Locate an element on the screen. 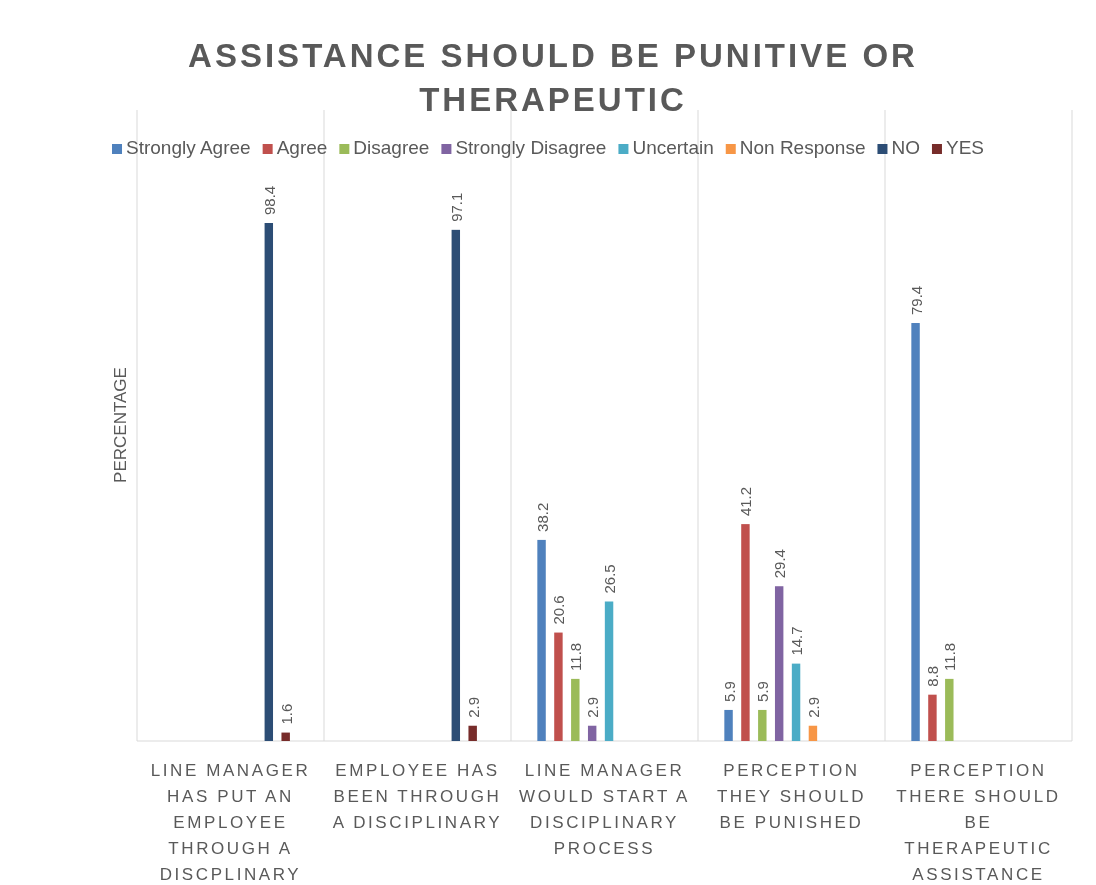  legend-label: YES is located at coordinates (964, 147).